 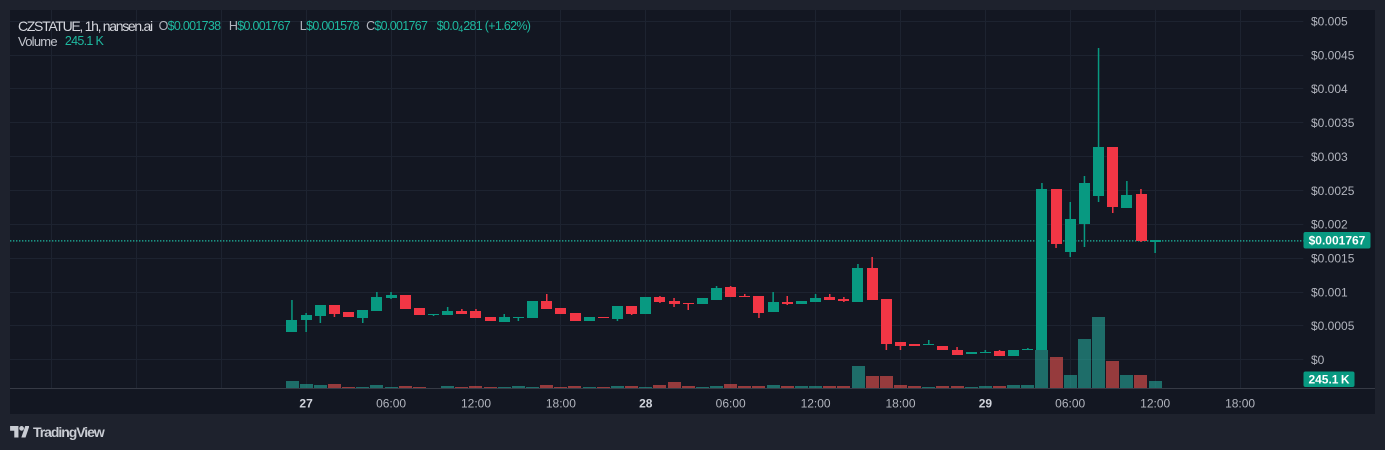 What do you see at coordinates (1329, 22) in the screenshot?
I see `svg-text: $0.005` at bounding box center [1329, 22].